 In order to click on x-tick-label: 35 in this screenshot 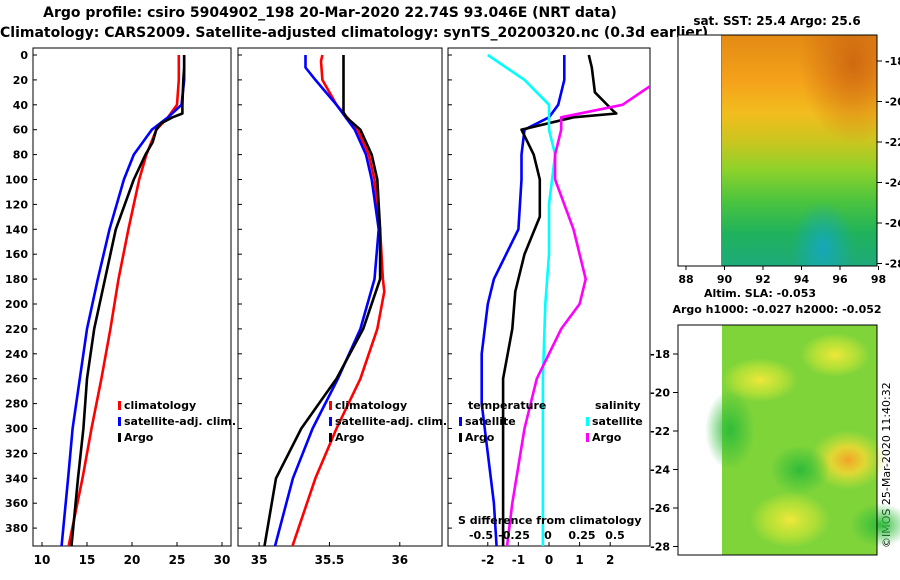, I will do `click(259, 560)`.